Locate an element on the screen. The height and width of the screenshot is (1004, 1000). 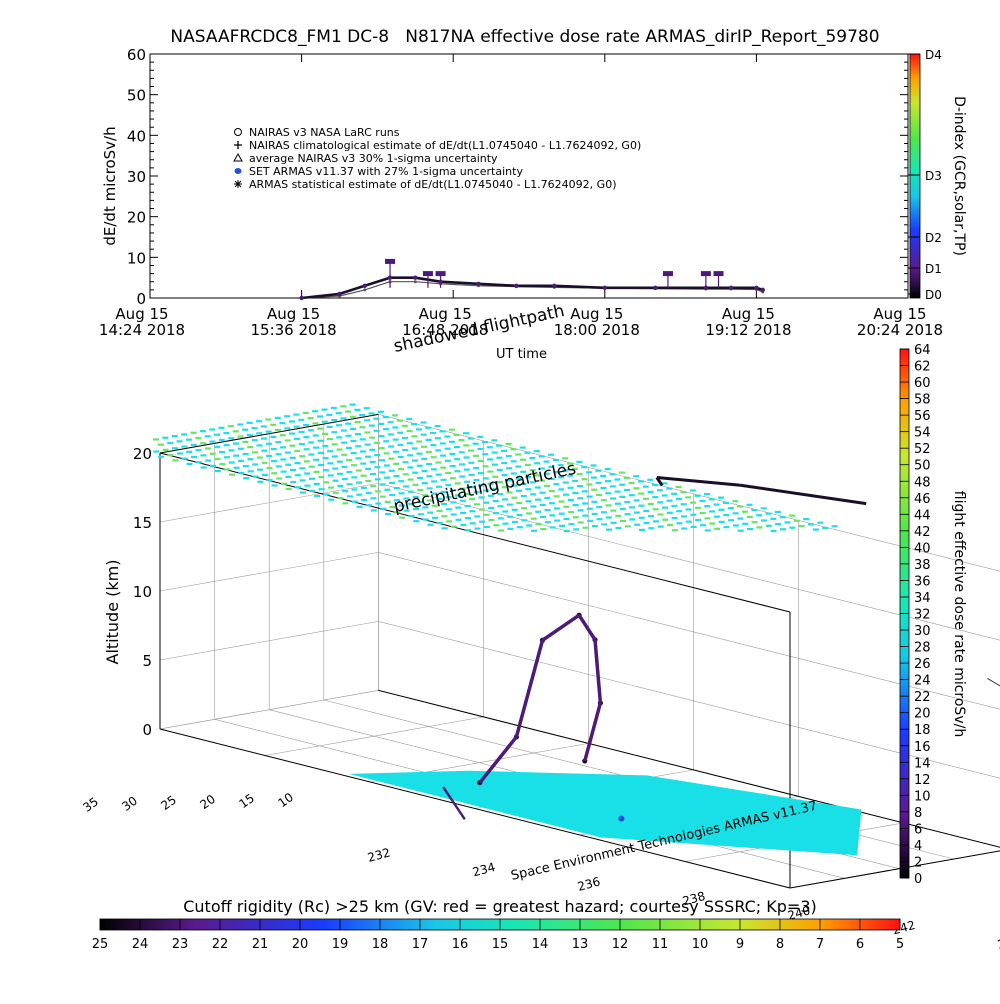
dose-tick-label: 50 is located at coordinates (922, 466).